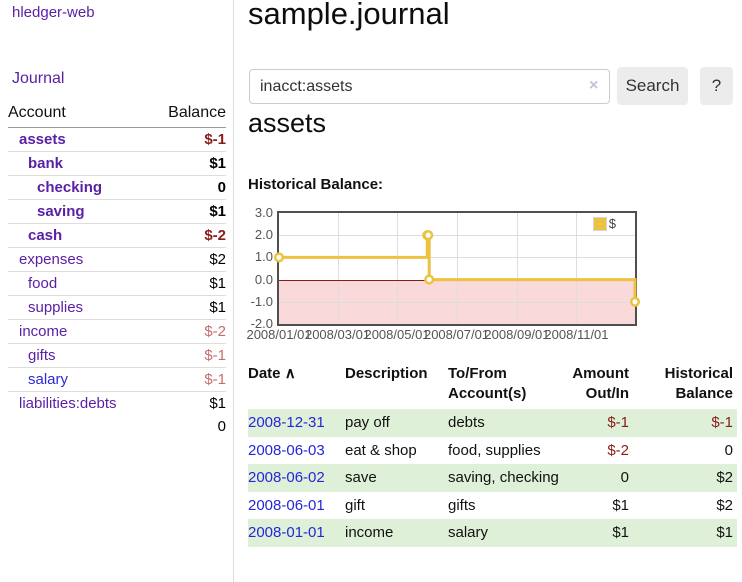 The width and height of the screenshot is (742, 582). Describe the element at coordinates (698, 383) in the screenshot. I see `column-header-balance: Historical Balance` at that location.